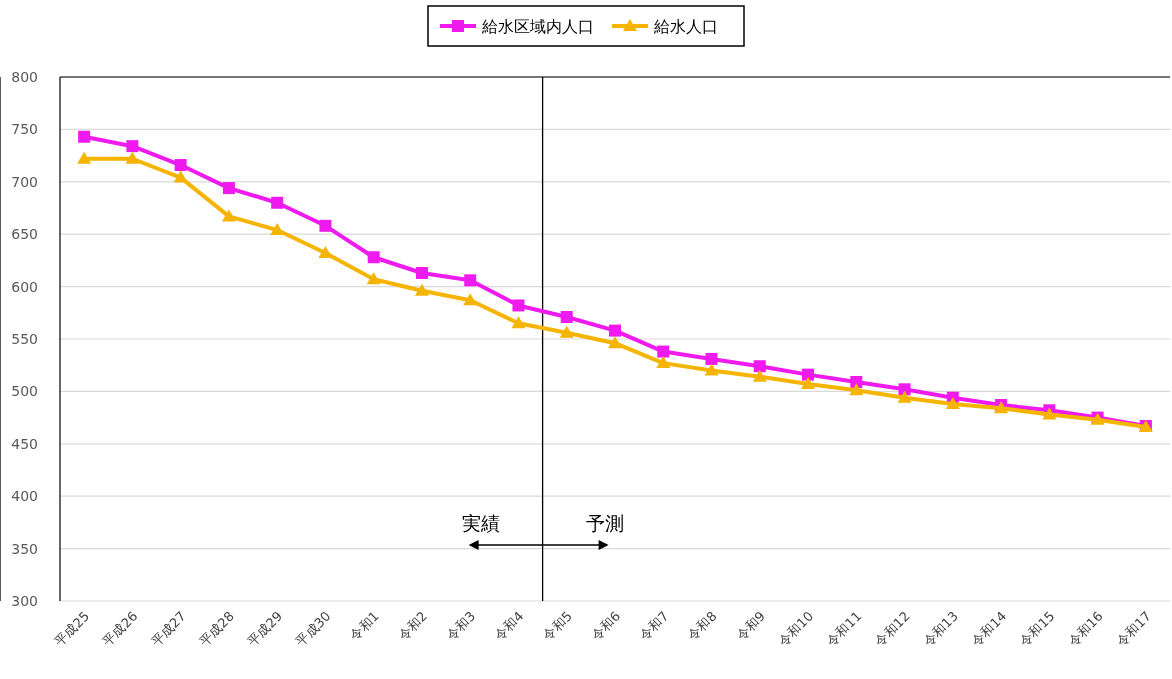  Describe the element at coordinates (1133, 629) in the screenshot. I see `x-tick-label: 令和17` at that location.